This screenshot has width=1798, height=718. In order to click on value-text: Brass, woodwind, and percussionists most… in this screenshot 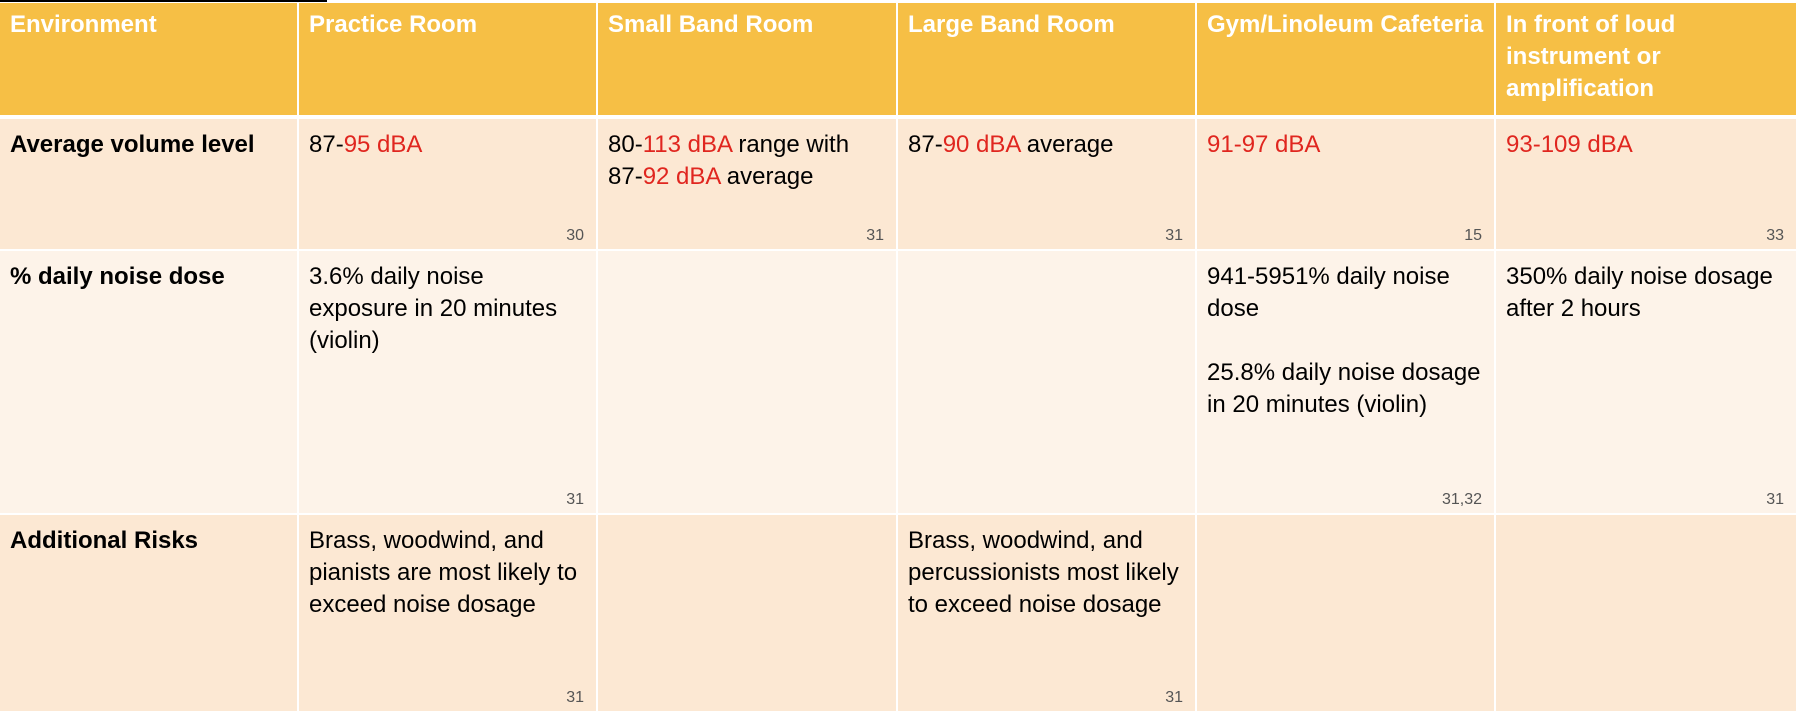, I will do `click(1043, 572)`.